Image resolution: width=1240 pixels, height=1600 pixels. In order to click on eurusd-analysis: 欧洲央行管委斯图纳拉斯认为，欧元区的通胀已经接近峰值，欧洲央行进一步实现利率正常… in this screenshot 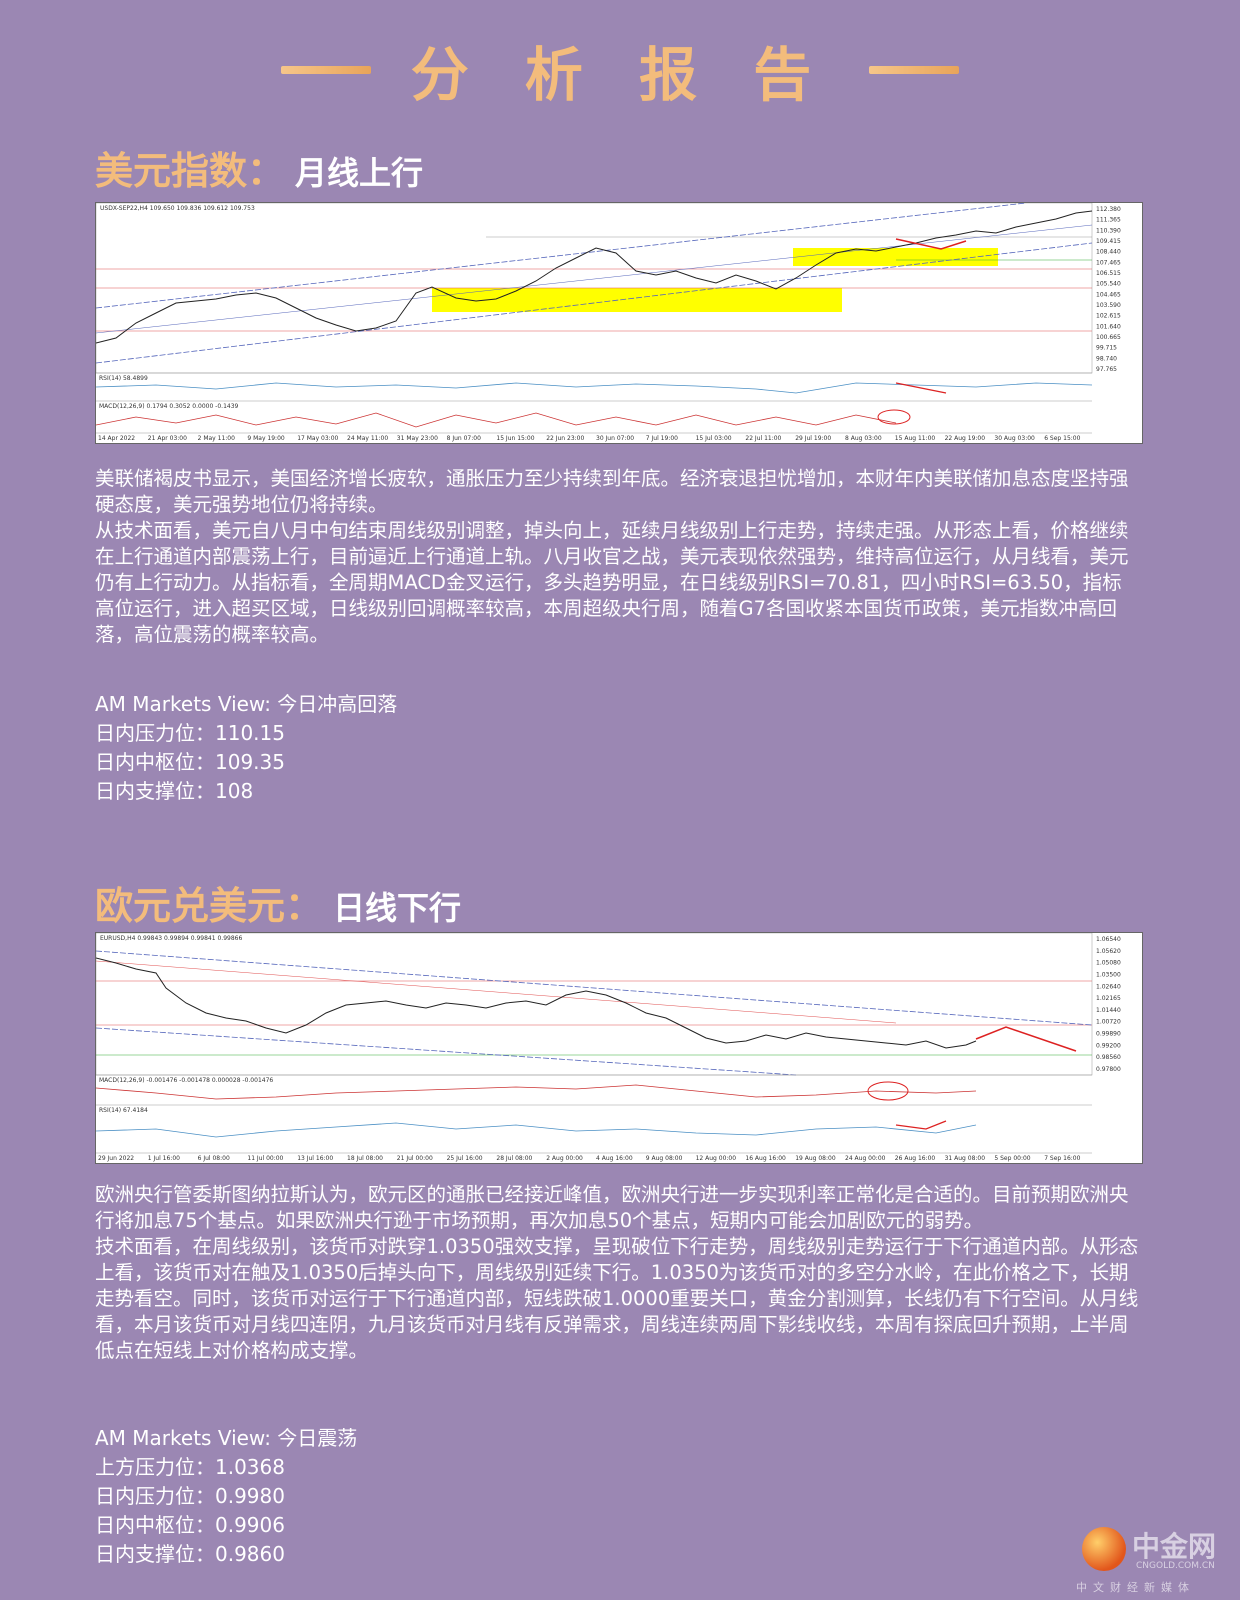, I will do `click(618, 1273)`.